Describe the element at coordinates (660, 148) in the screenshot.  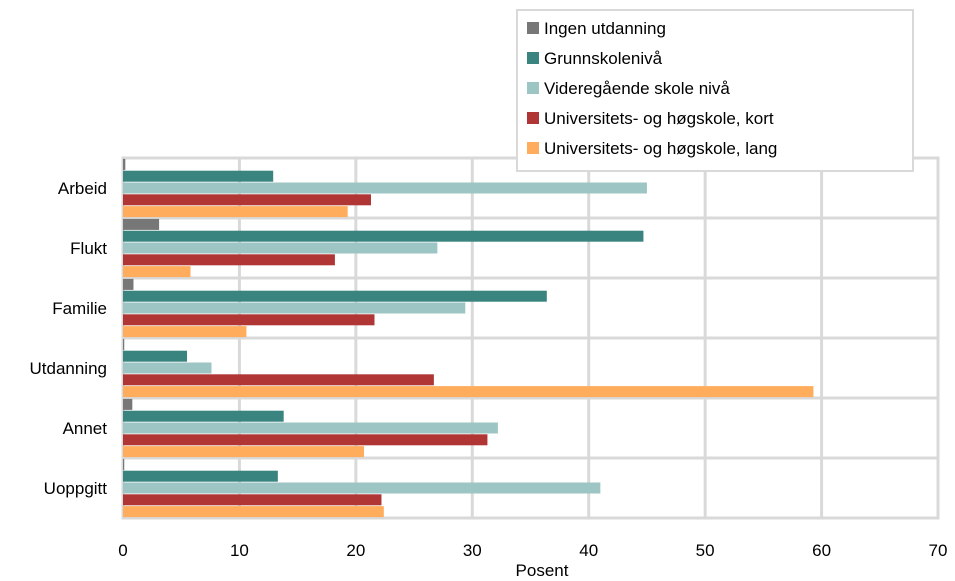
I see `legend-label: Universitets- og høgskole, lang` at that location.